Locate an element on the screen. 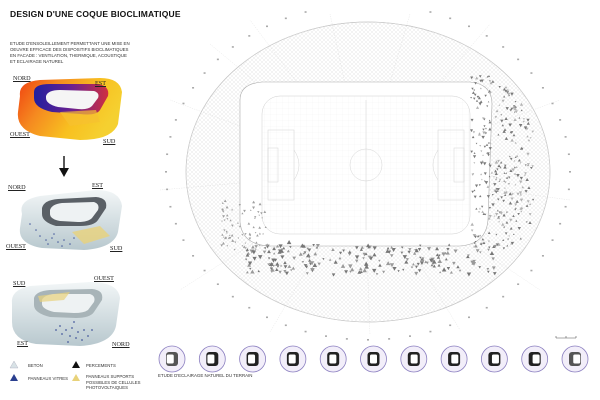 The height and width of the screenshot is (400, 600). light-study-caption: ETUDE D'ECLAIRAGE NATUREL DU TERRAIN is located at coordinates (205, 375).